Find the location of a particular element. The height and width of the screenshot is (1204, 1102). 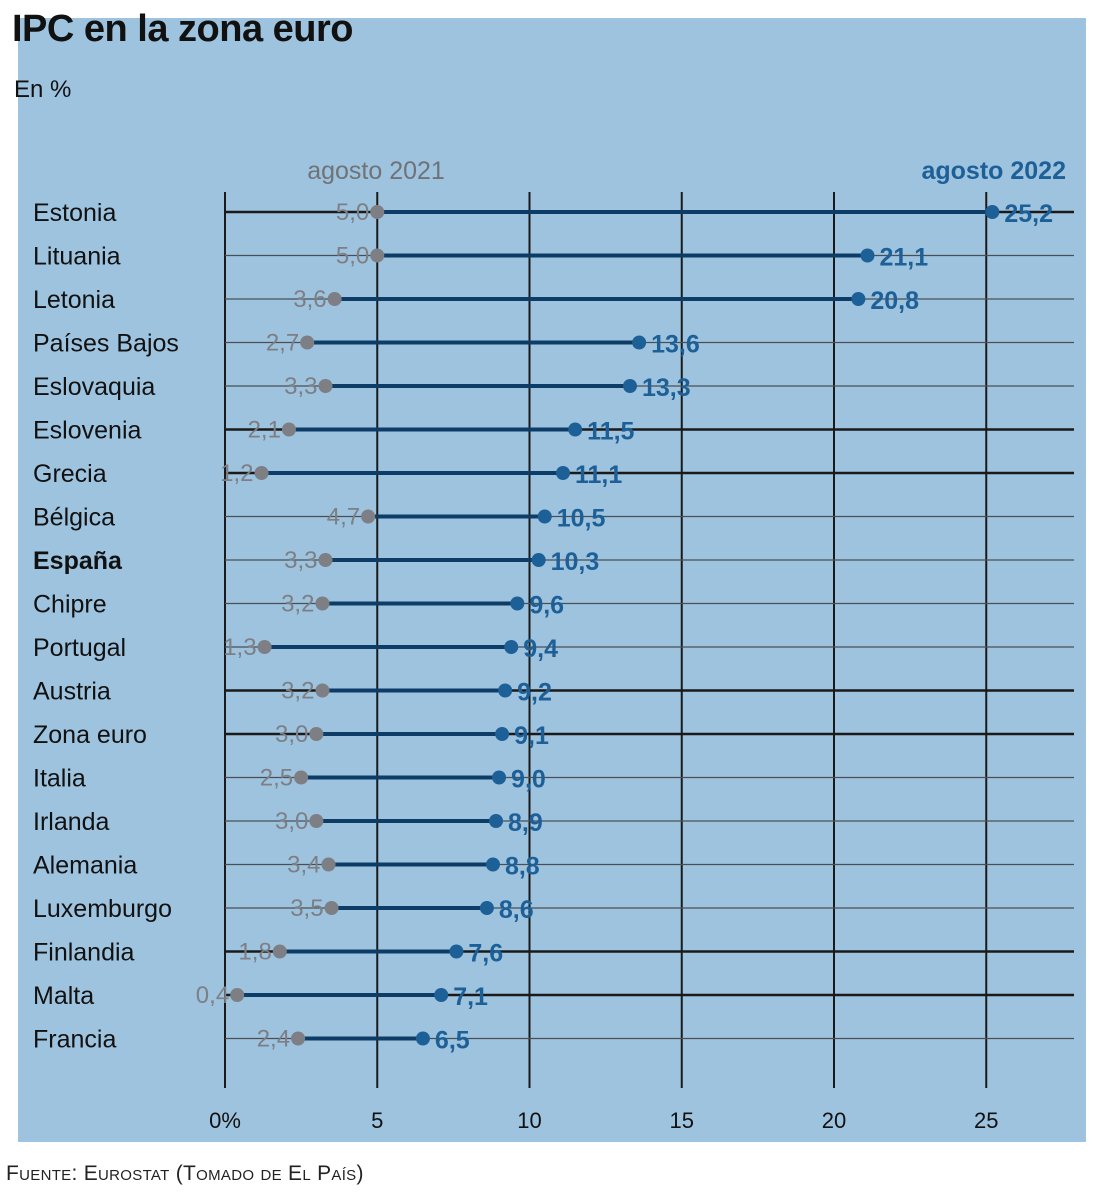

country-row: España 3,3 10,3 is located at coordinates (316, 561).